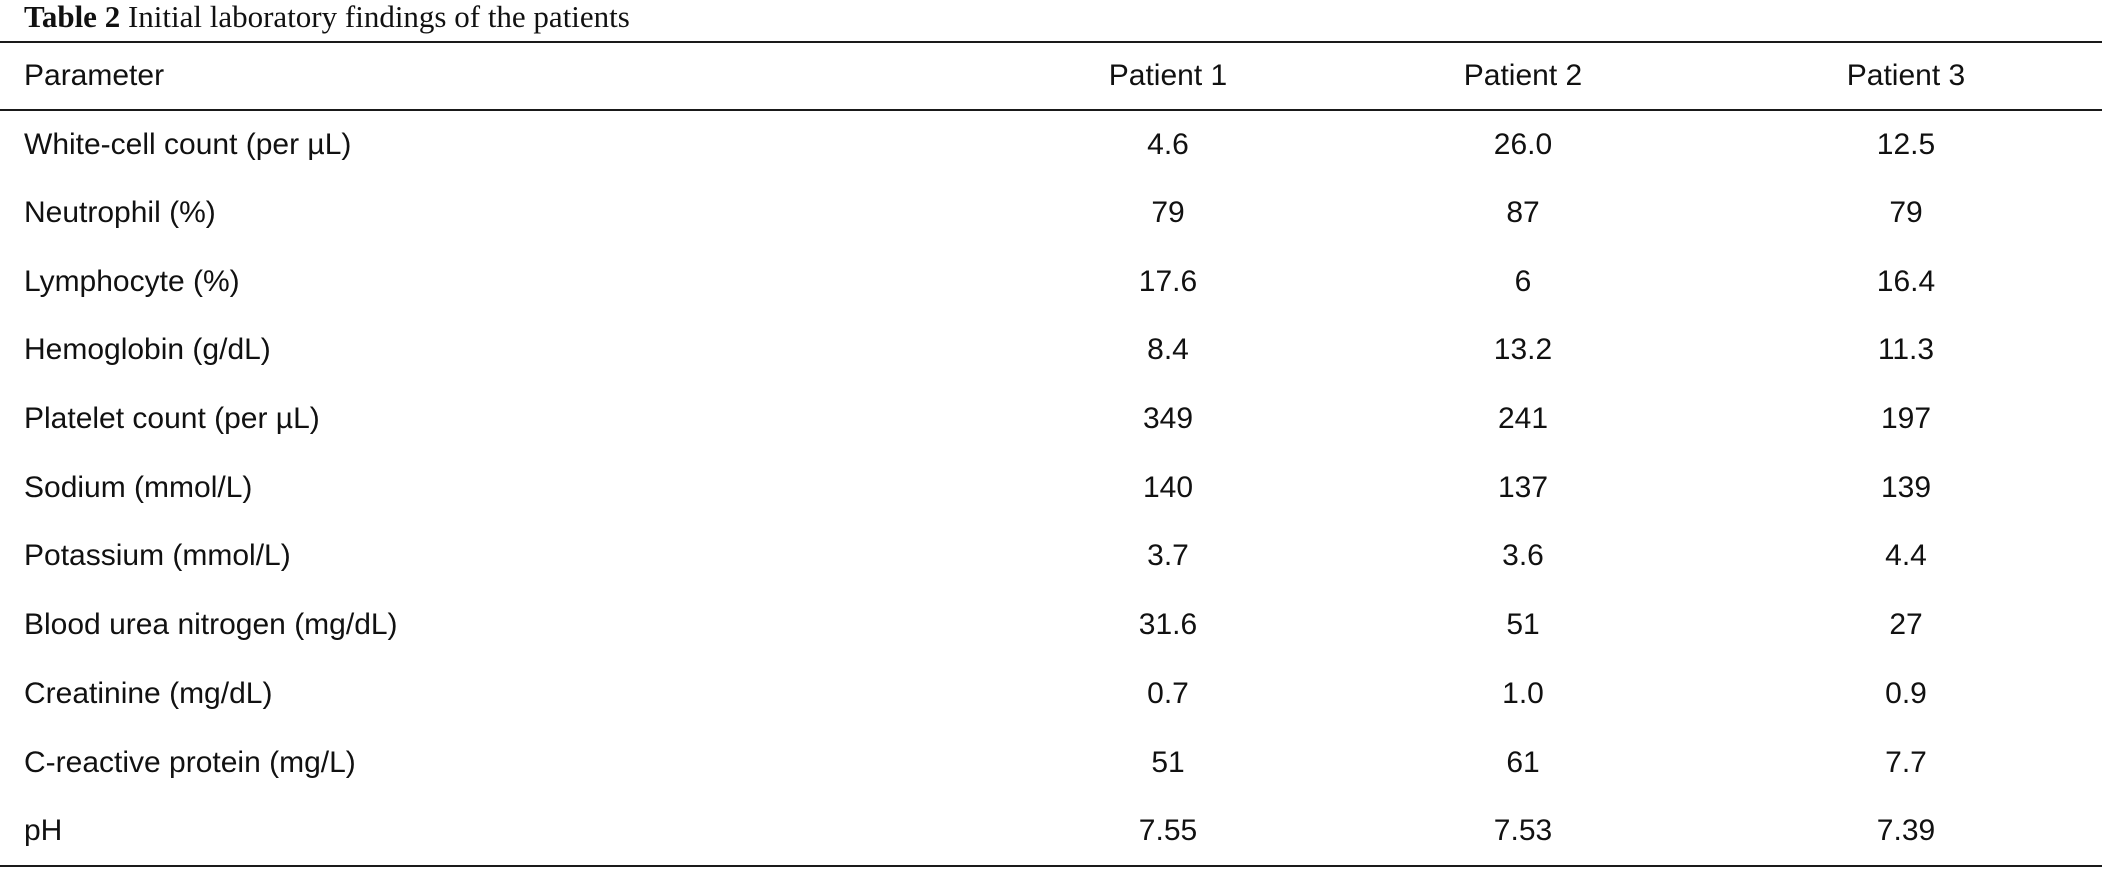  Describe the element at coordinates (1051, 694) in the screenshot. I see `table-row: Creatinine (mg/dL) 0.7 1.0 0.9` at that location.